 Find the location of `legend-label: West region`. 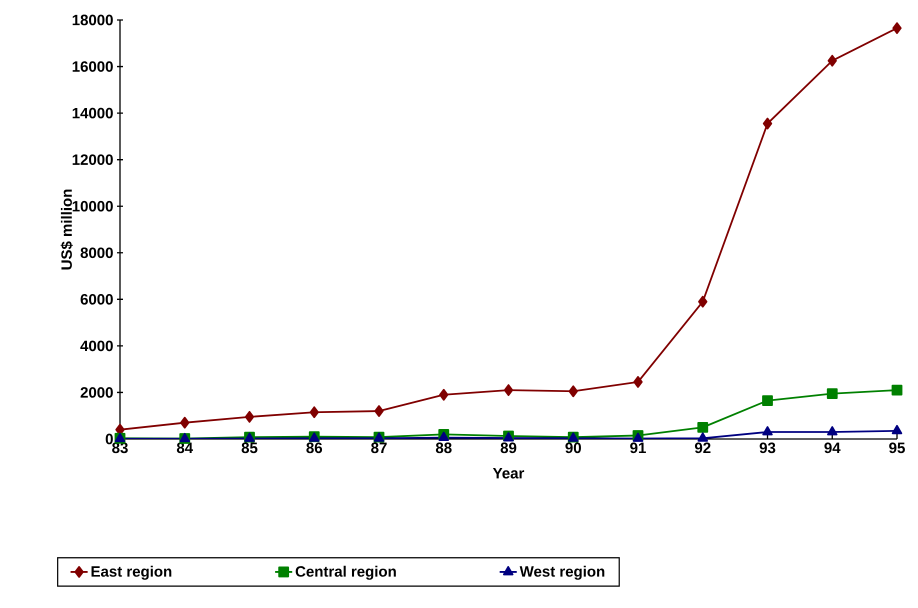

legend-label: West region is located at coordinates (562, 573).